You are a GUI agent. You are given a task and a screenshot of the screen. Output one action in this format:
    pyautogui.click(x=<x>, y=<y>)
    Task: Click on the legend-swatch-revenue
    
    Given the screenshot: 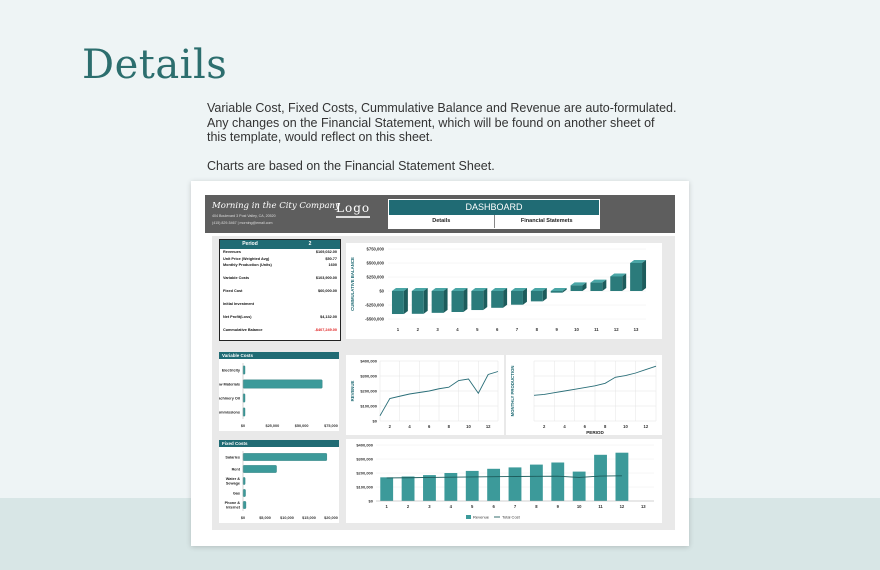 What is the action you would take?
    pyautogui.click(x=468, y=517)
    